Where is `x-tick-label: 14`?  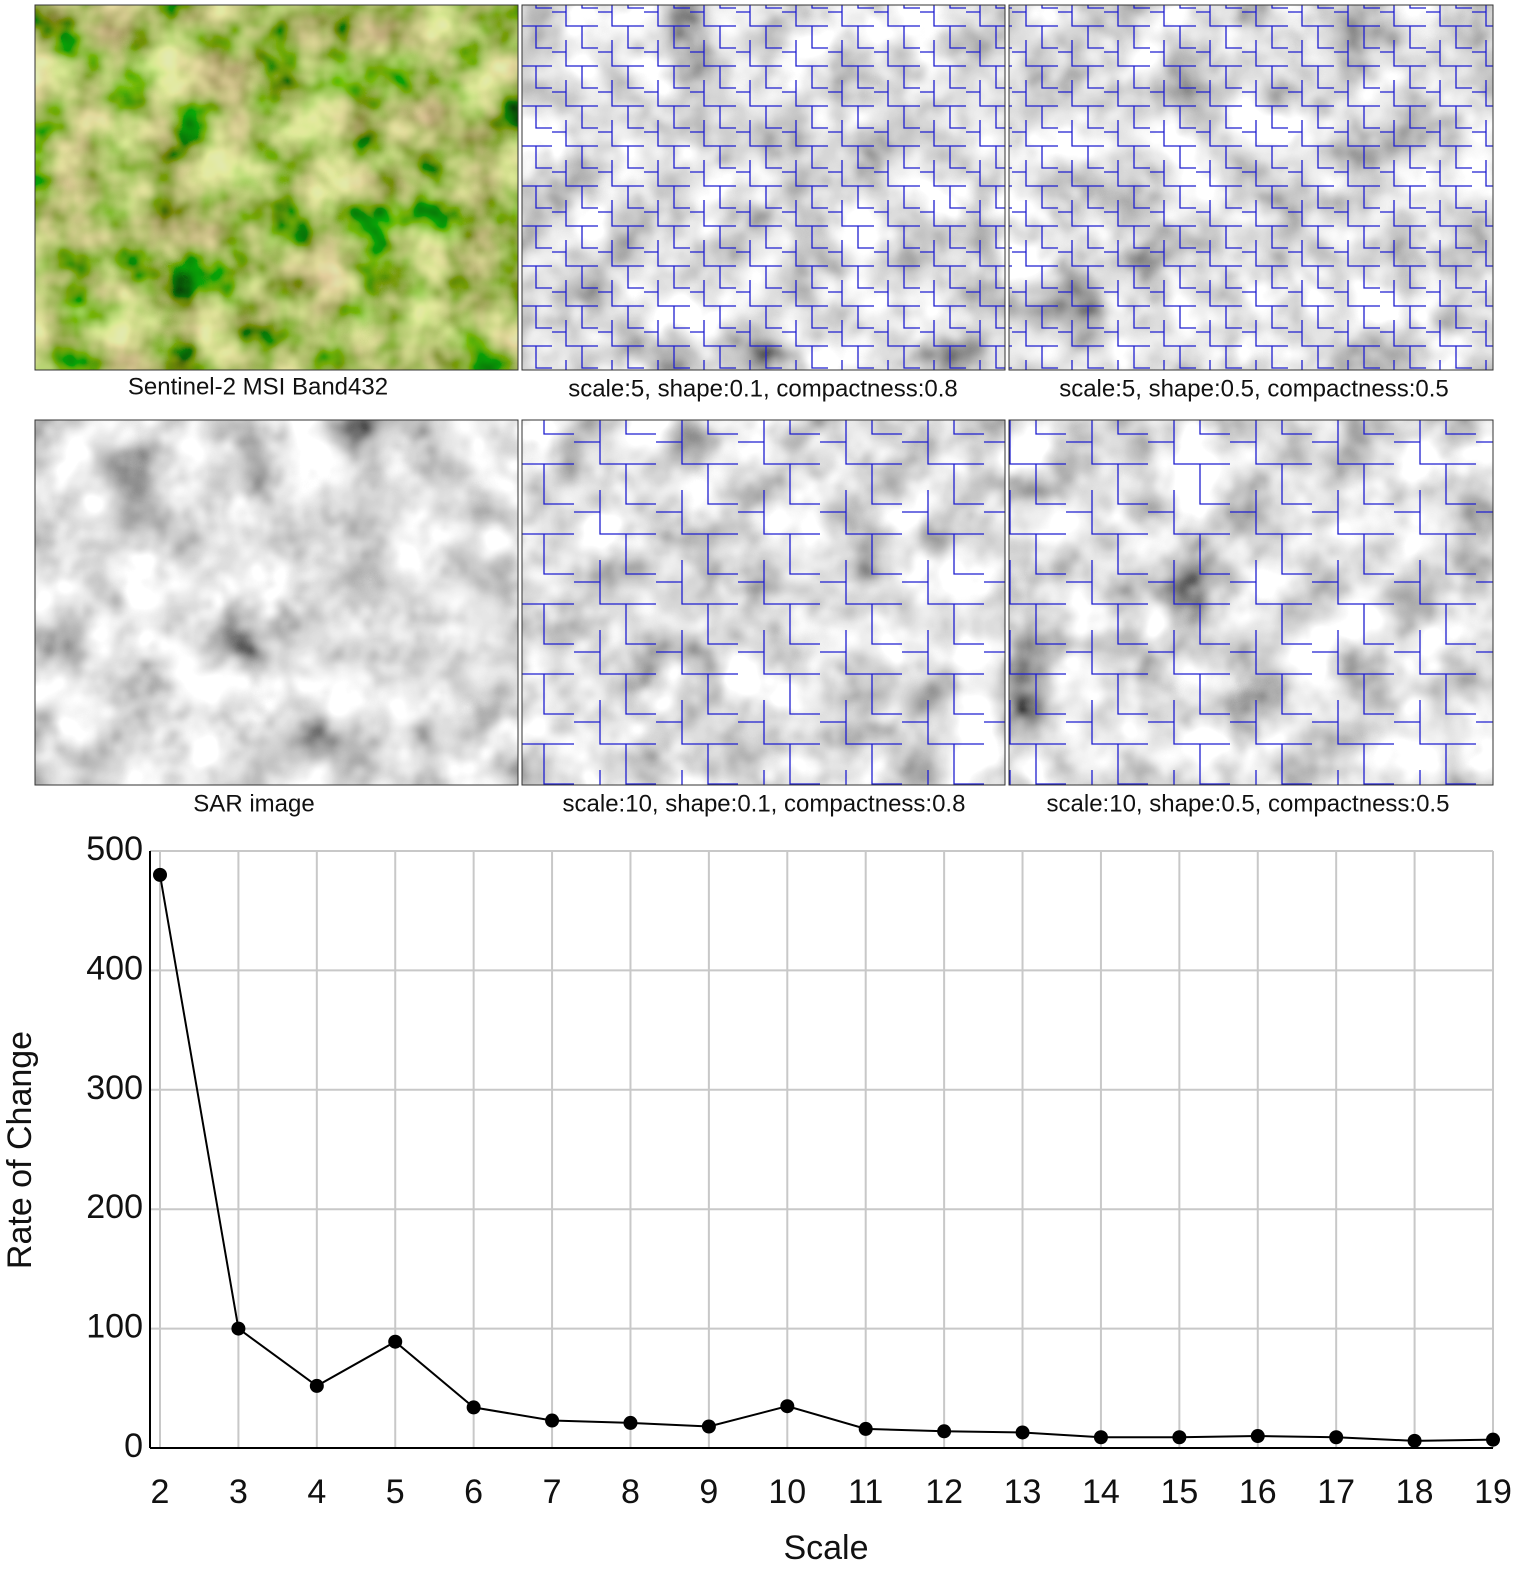 x-tick-label: 14 is located at coordinates (1101, 1492).